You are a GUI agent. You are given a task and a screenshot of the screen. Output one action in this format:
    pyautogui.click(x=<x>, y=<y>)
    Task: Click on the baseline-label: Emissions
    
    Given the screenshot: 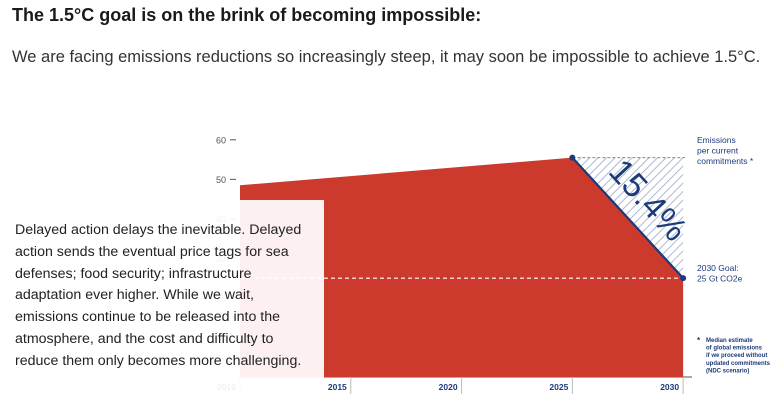 What is the action you would take?
    pyautogui.click(x=716, y=140)
    